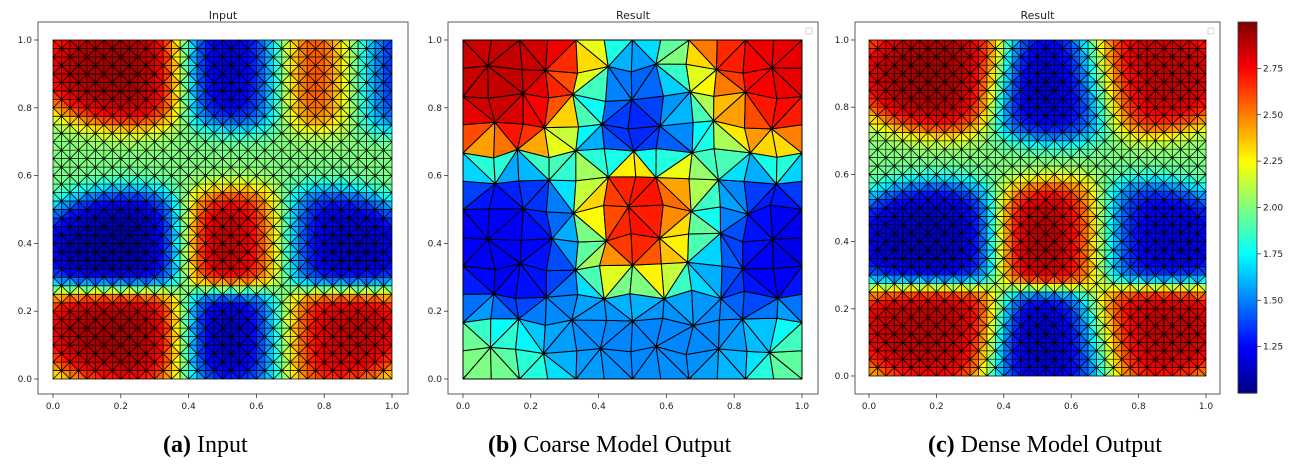  What do you see at coordinates (1273, 69) in the screenshot?
I see `colorbar-tick-label: 2.75` at bounding box center [1273, 69].